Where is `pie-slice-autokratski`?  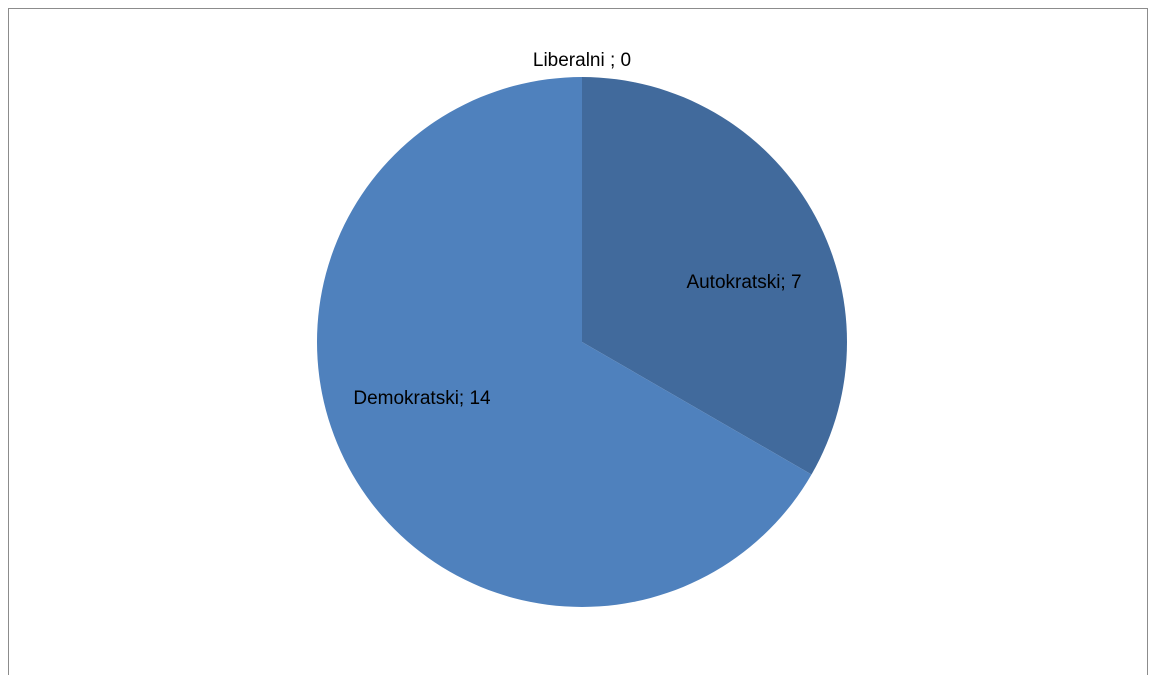 pie-slice-autokratski is located at coordinates (714, 276).